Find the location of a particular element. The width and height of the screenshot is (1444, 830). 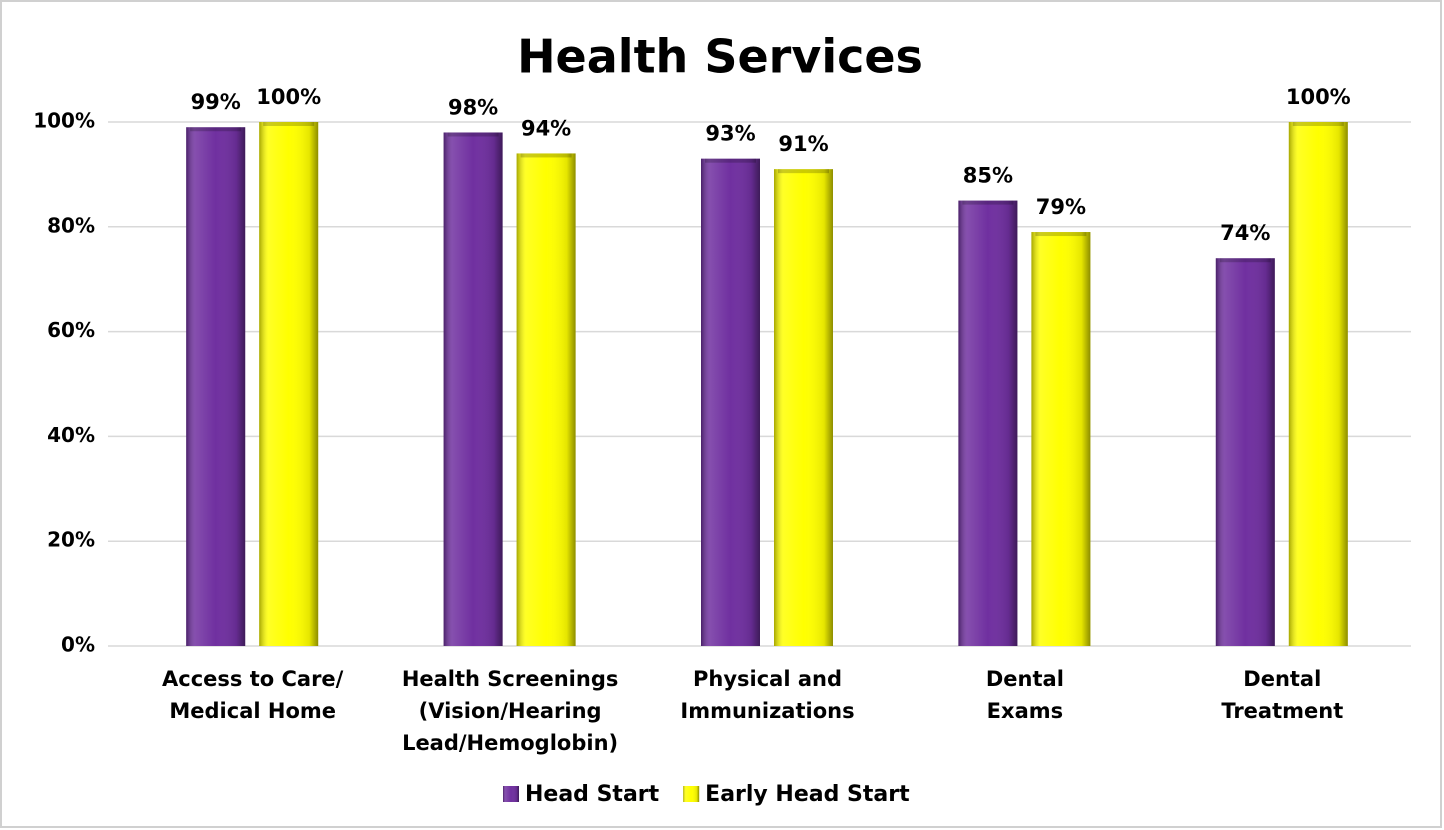

legend-label: Early Head Start is located at coordinates (807, 794).